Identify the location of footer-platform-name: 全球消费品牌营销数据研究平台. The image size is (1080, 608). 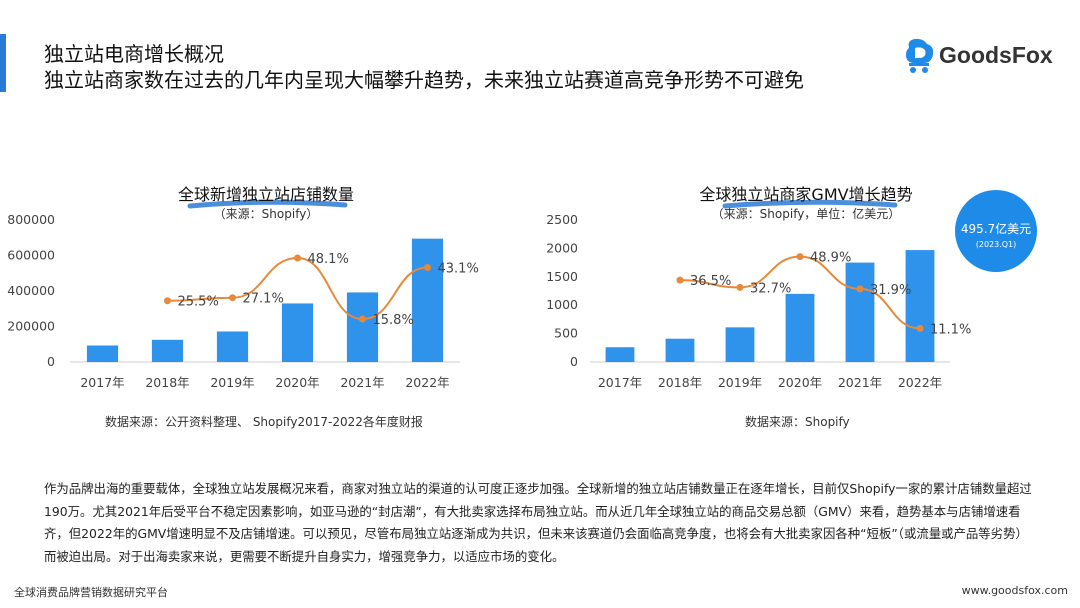
(91, 592).